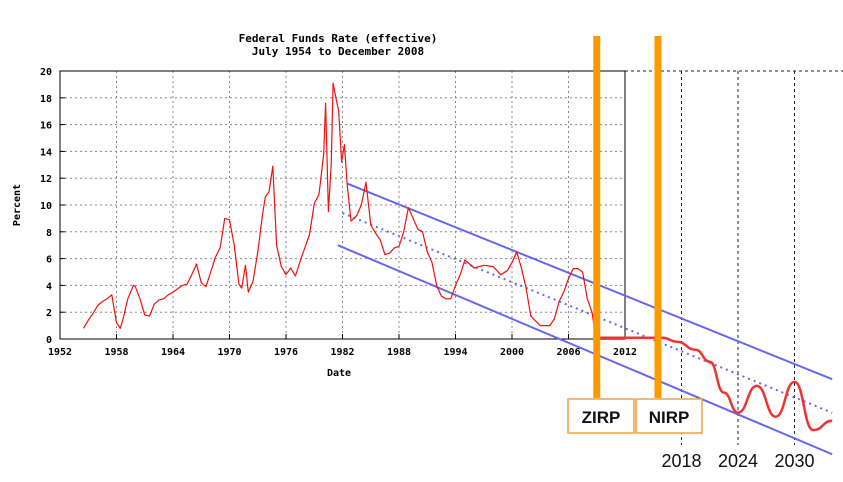 The image size is (843, 482). I want to click on y-tick-label: 10, so click(46, 206).